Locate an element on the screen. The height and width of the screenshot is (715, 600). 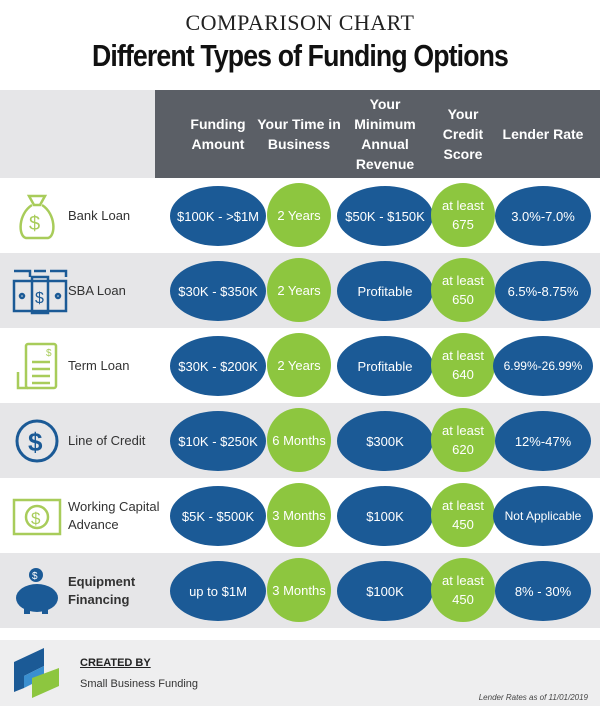
col-credit-score: Your Credit Score is located at coordinates (463, 134).